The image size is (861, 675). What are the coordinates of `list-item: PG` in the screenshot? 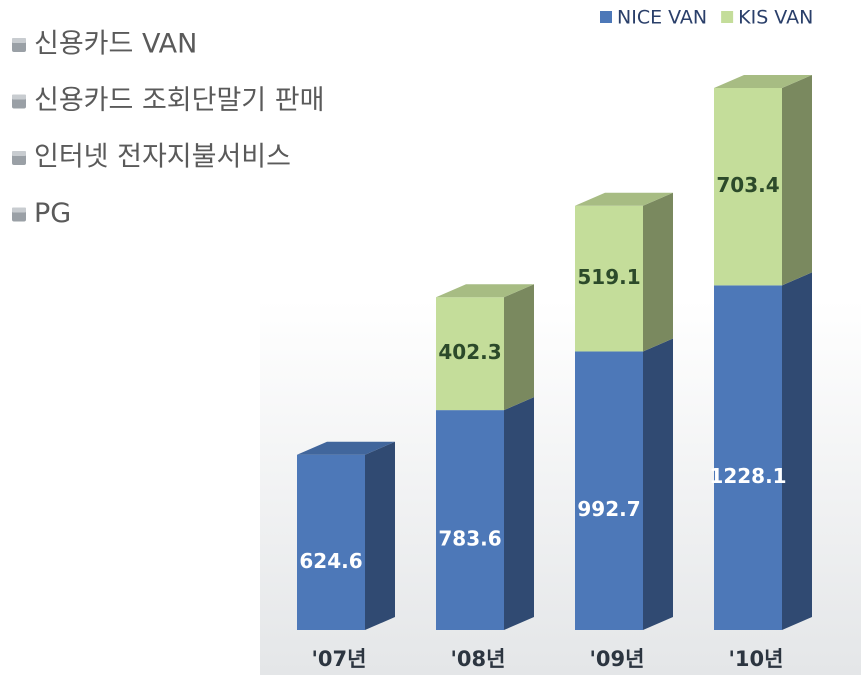 It's located at (52, 213).